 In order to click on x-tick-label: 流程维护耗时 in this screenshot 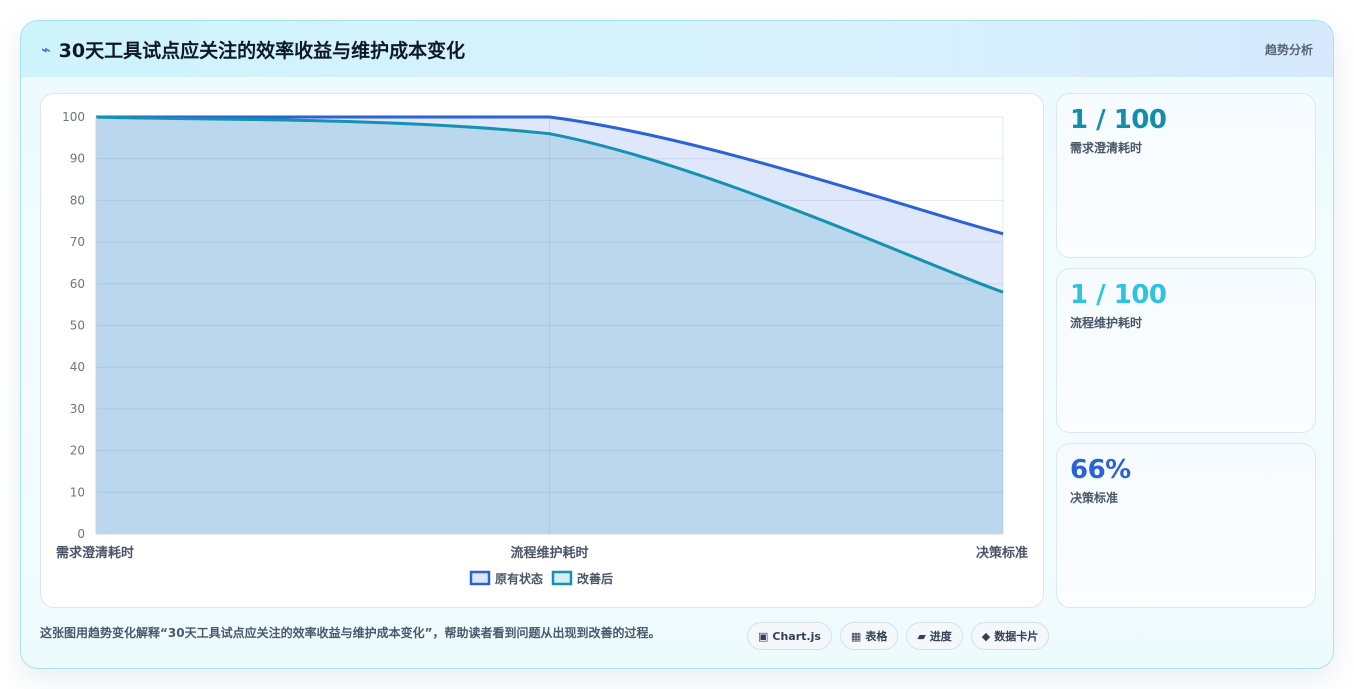, I will do `click(549, 553)`.